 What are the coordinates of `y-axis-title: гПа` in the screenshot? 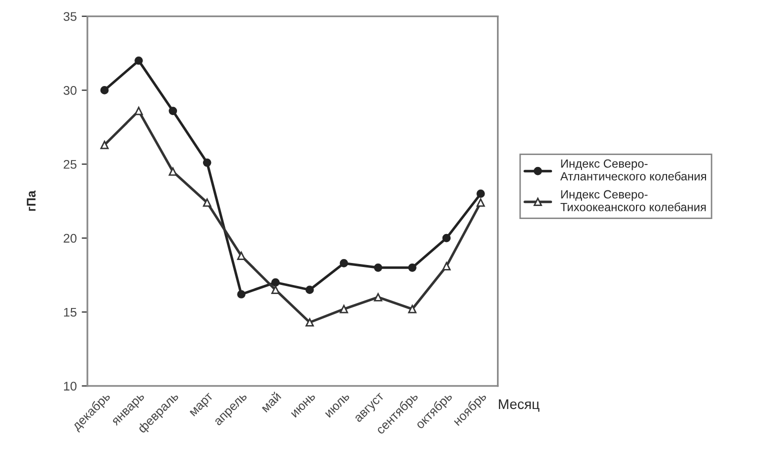 It's located at (31, 200).